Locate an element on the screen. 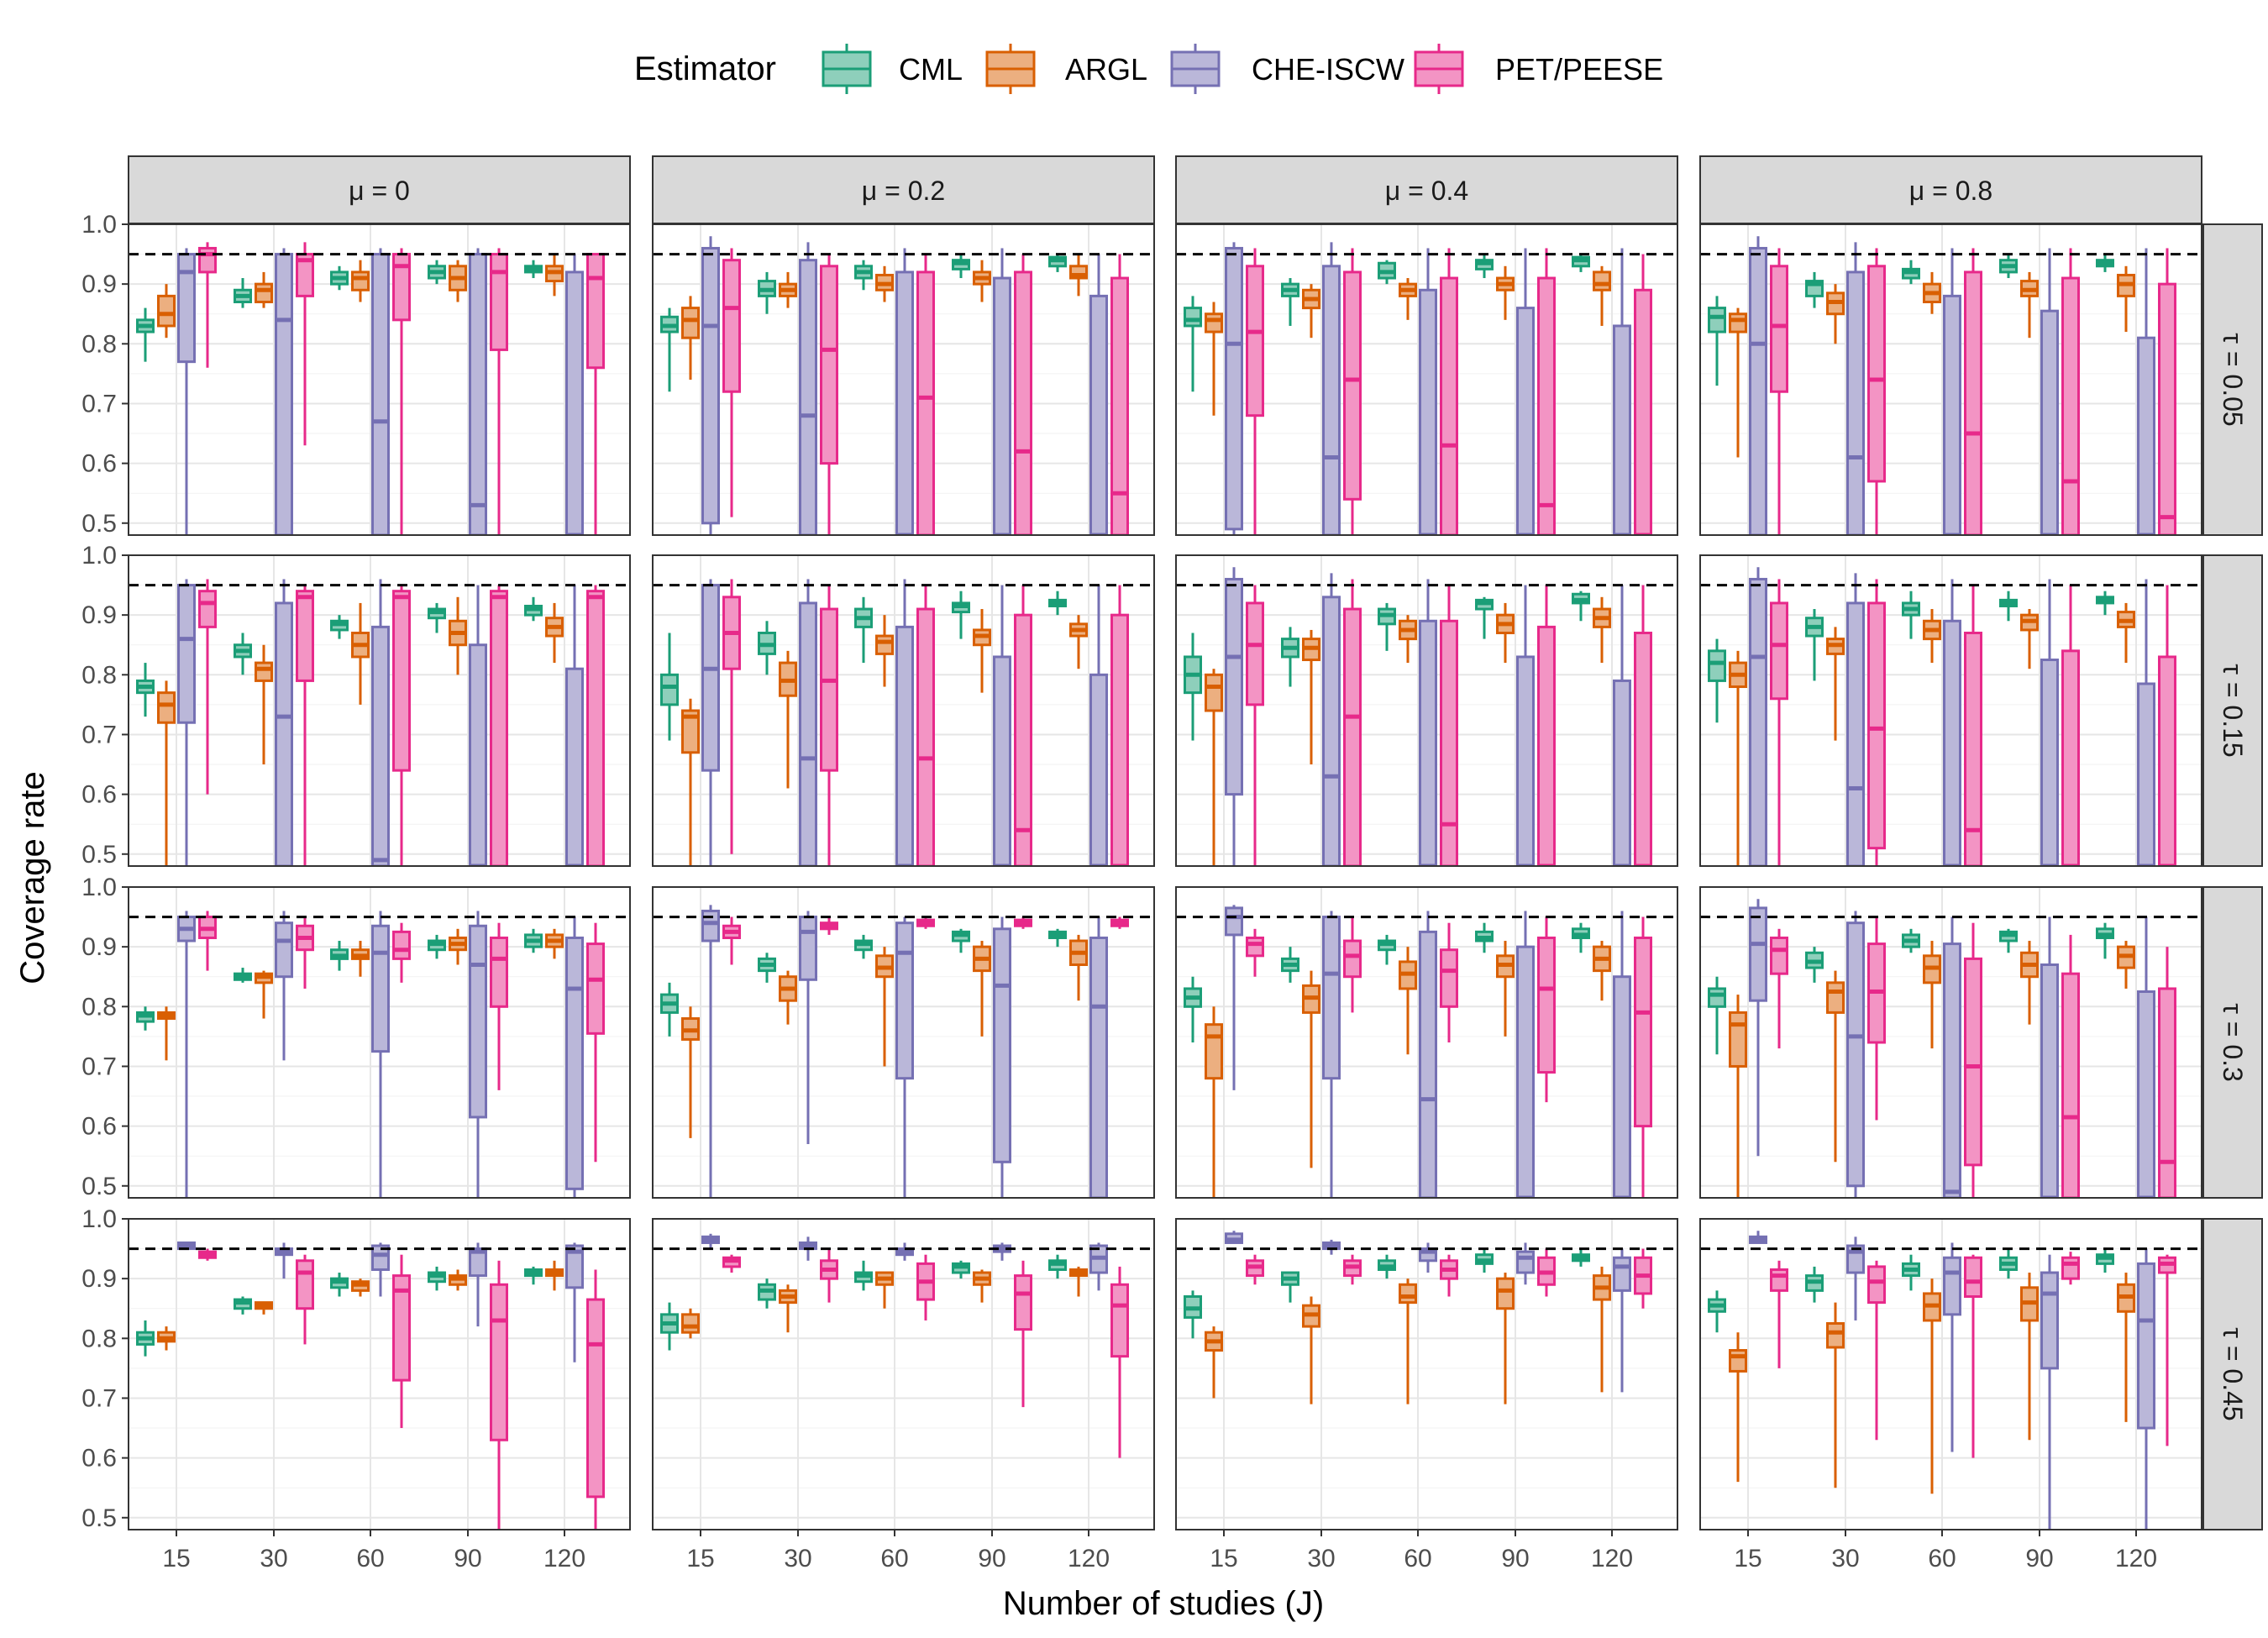 The image size is (2268, 1638). legend-label: CML is located at coordinates (931, 69).